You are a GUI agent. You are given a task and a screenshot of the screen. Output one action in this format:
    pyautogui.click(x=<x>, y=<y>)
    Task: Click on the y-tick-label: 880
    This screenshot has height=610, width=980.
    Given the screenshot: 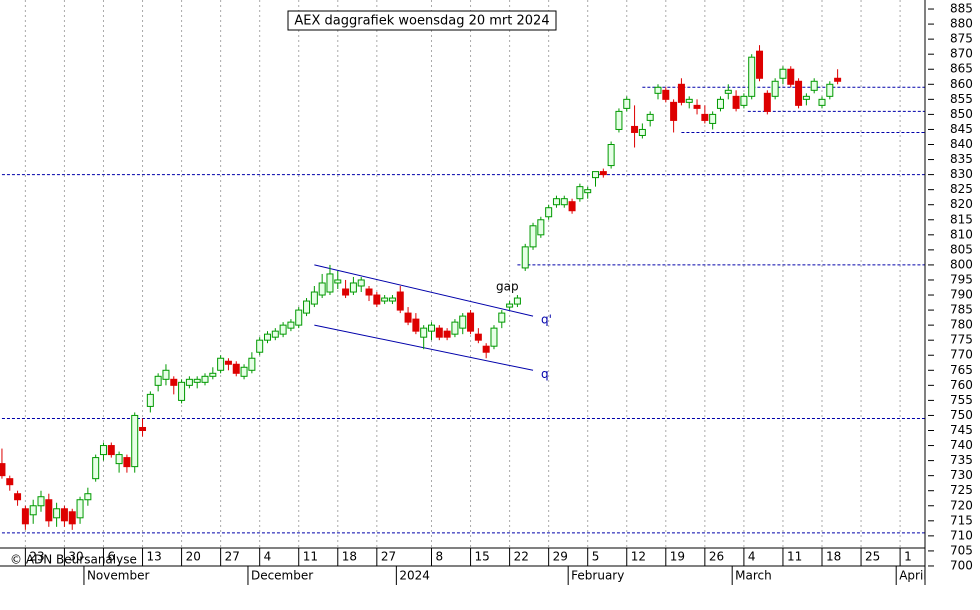 What is the action you would take?
    pyautogui.click(x=961, y=24)
    